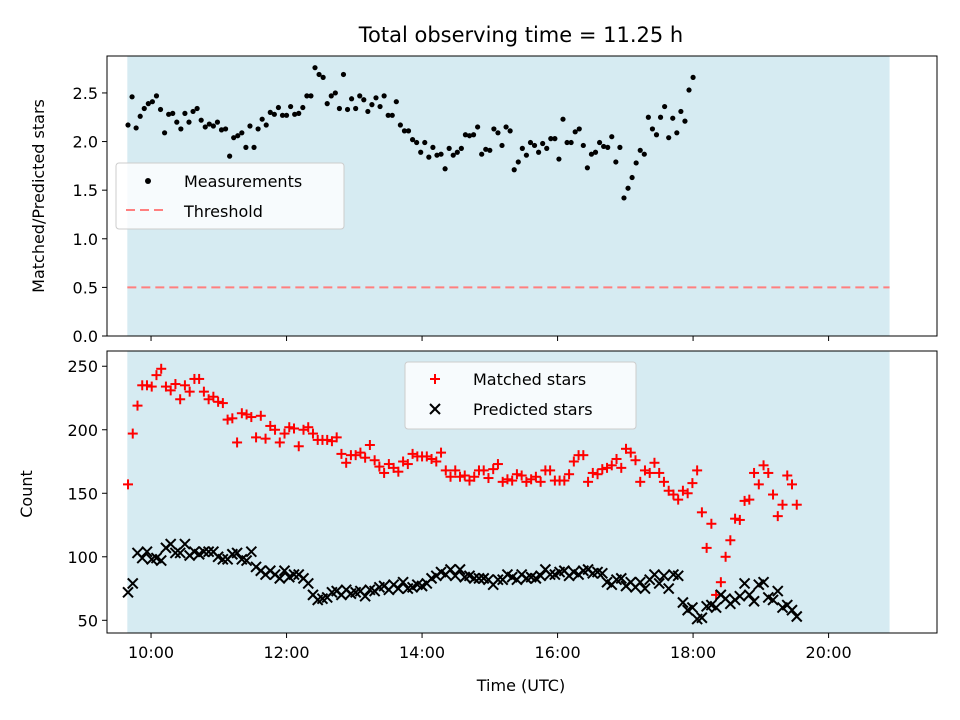 The height and width of the screenshot is (720, 960). What do you see at coordinates (230, 196) in the screenshot?
I see `top-legend-box` at bounding box center [230, 196].